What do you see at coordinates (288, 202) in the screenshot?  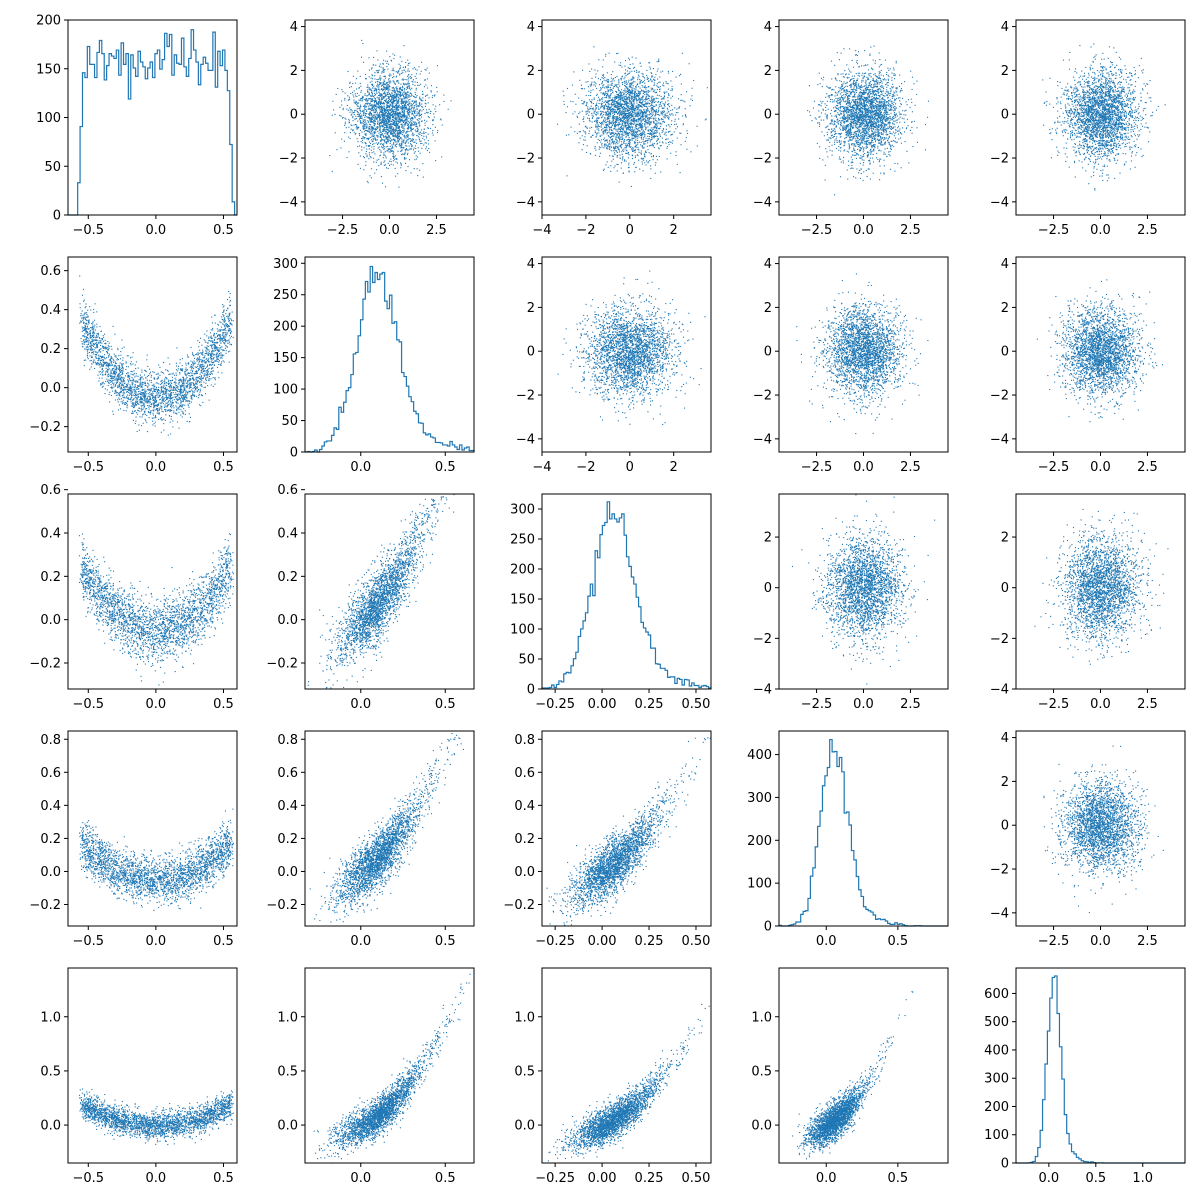 I see `panel-r0-c1-ytick-label: −4` at bounding box center [288, 202].